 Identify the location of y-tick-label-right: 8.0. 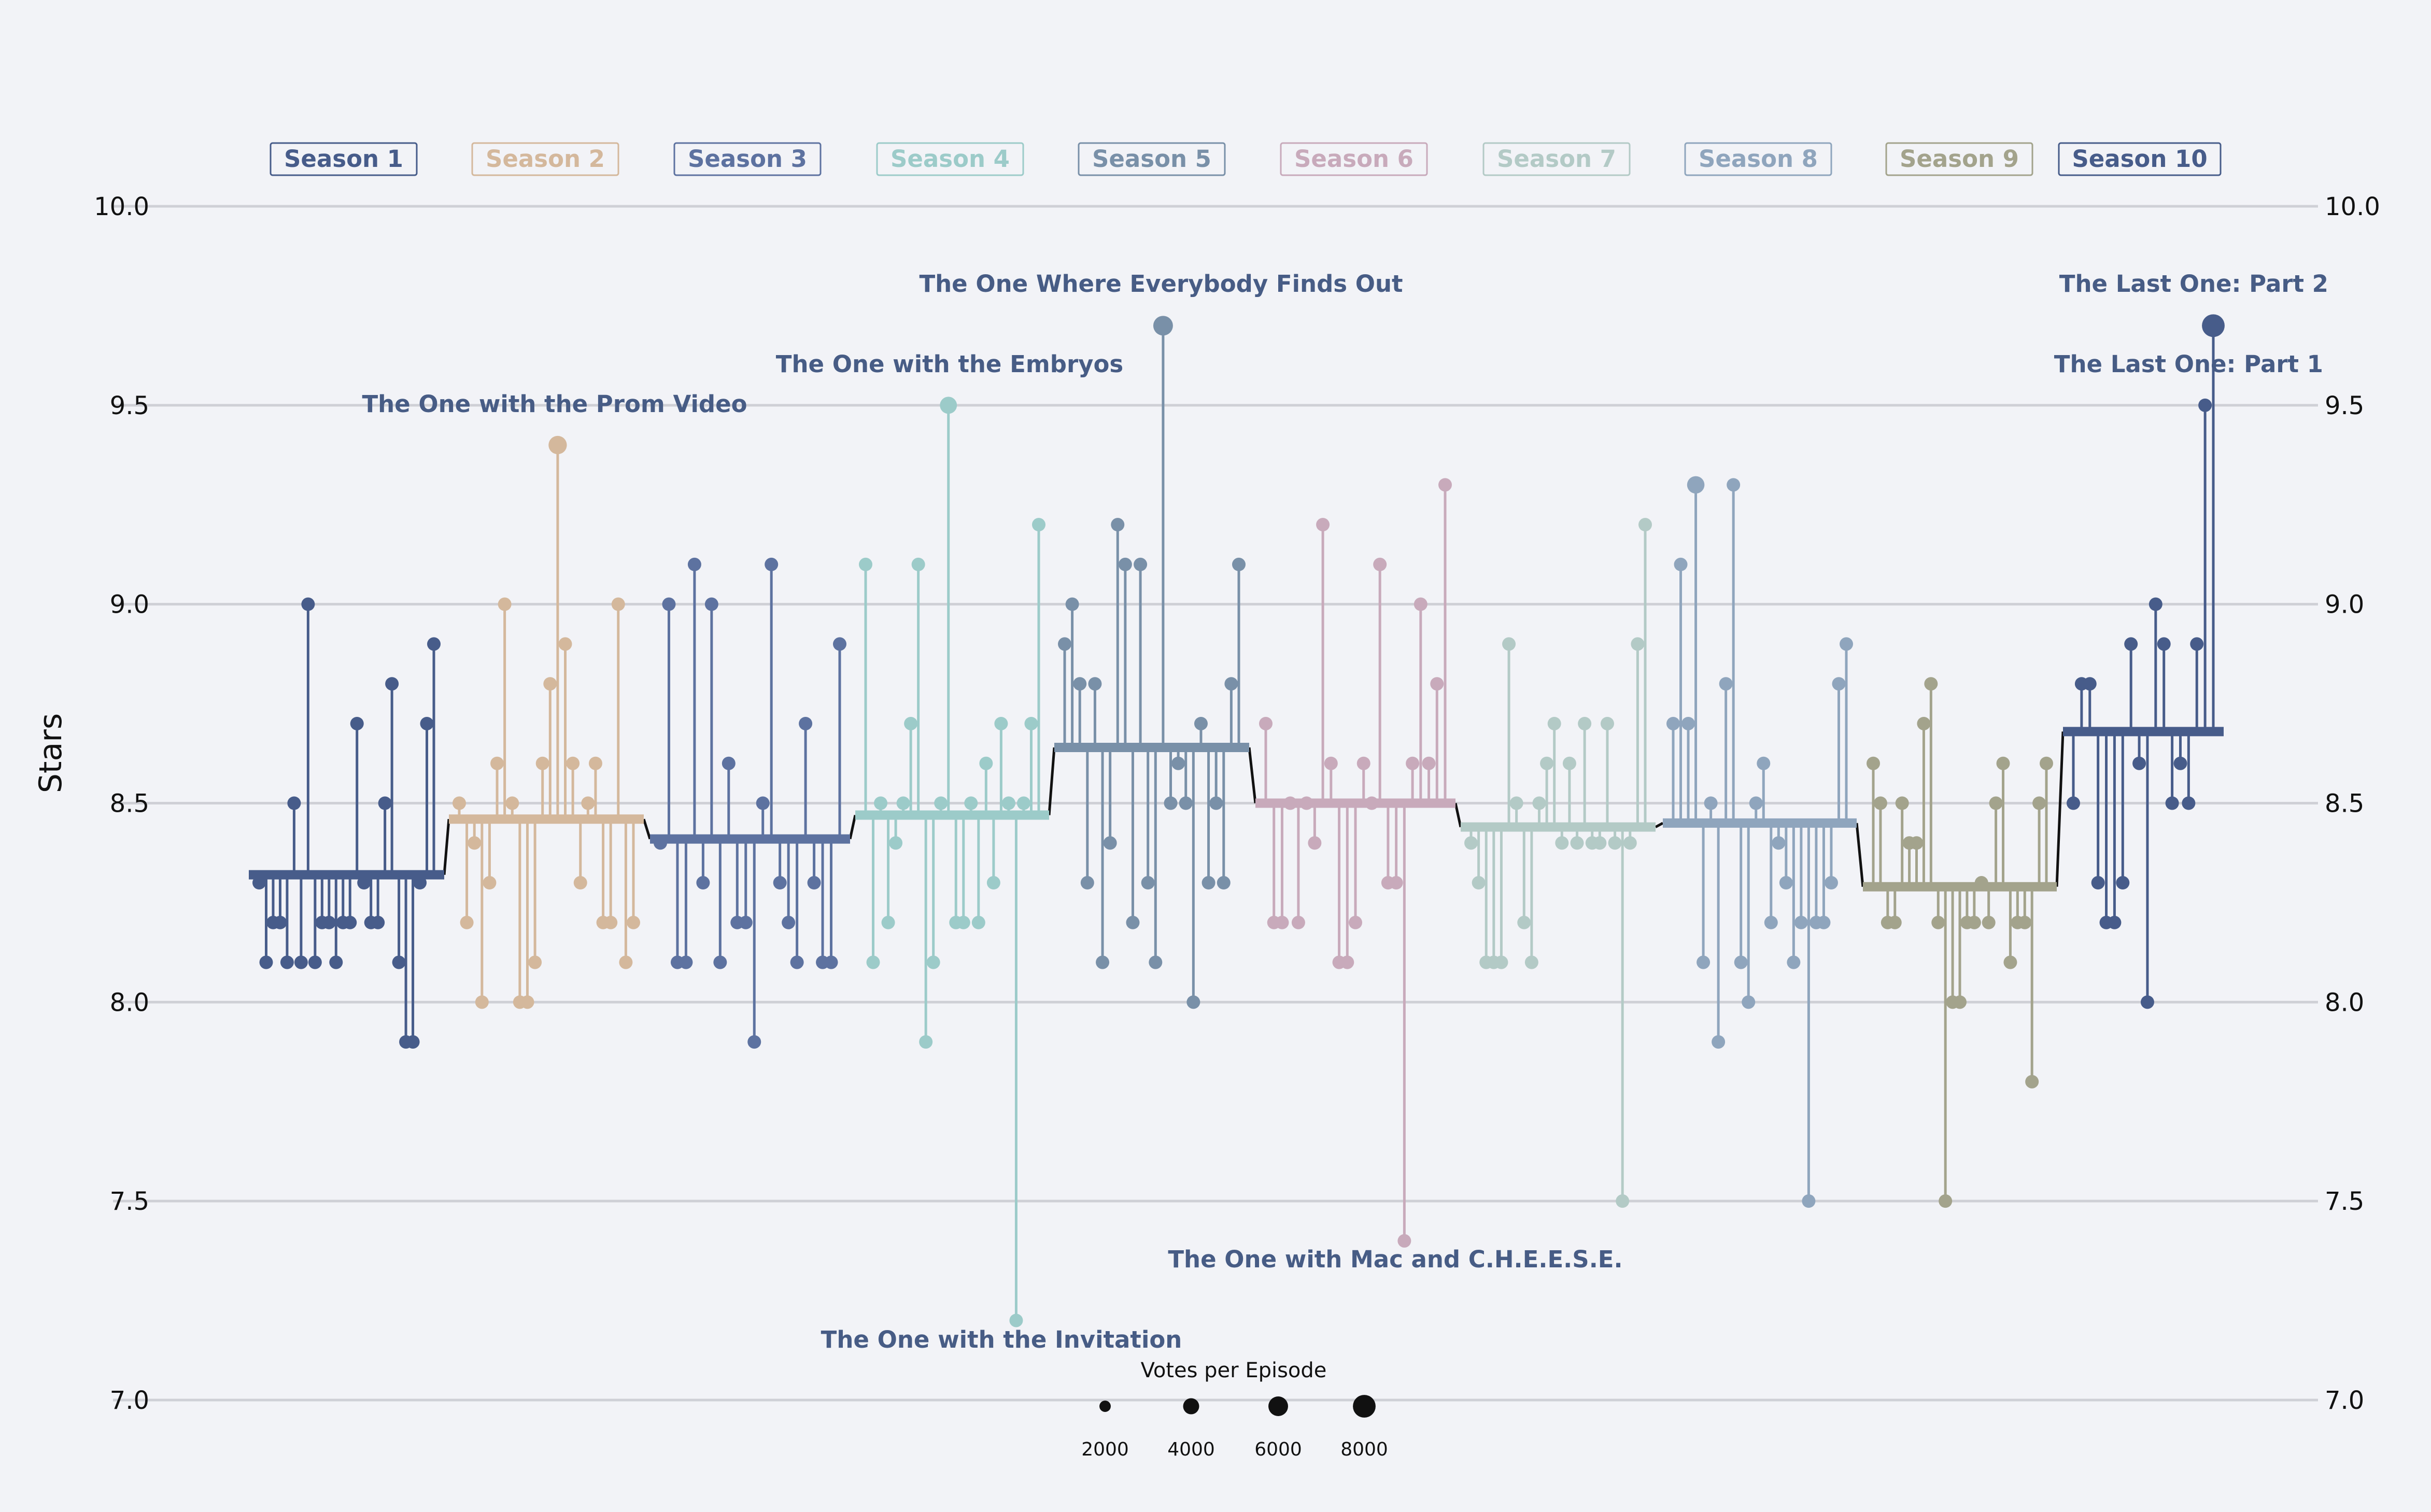
(2344, 1002).